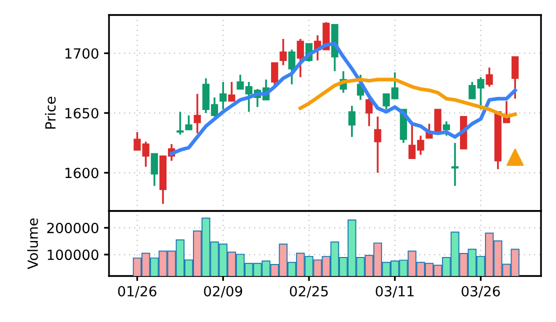 This screenshot has height=322, width=556. I want to click on y-tick-label: 1600, so click(81, 173).